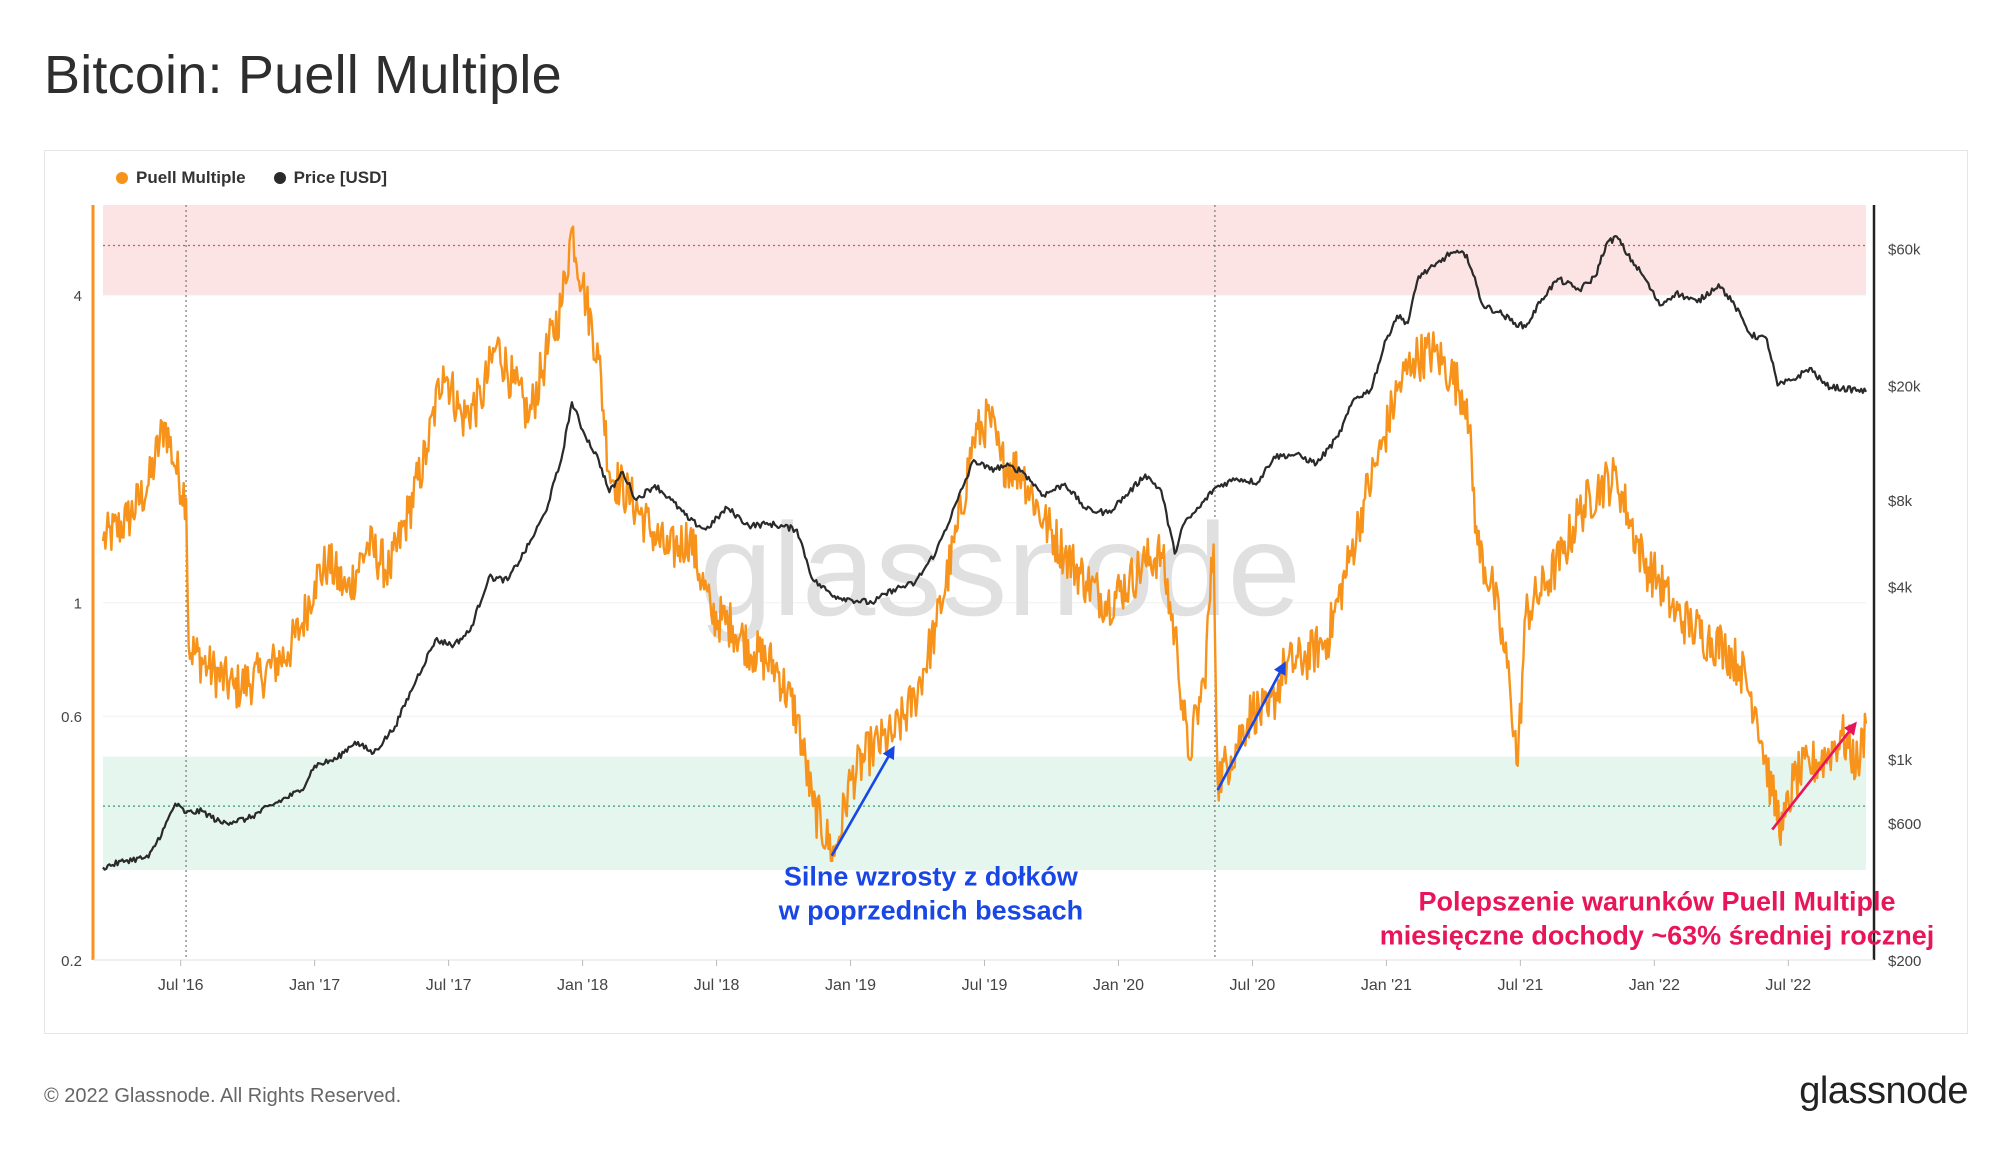 Image resolution: width=2000 pixels, height=1152 pixels. Describe the element at coordinates (191, 177) in the screenshot. I see `legend-label-puell: Puell Multiple` at that location.